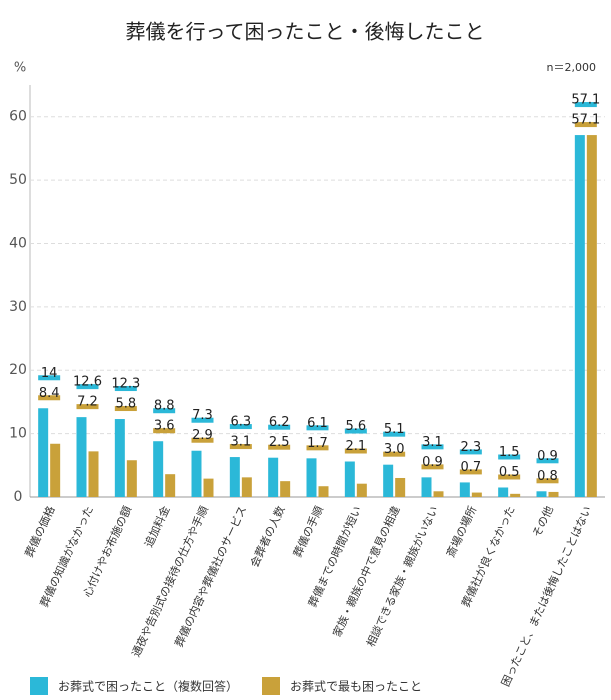 Image resolution: width=611 pixels, height=700 pixels. What do you see at coordinates (18, 434) in the screenshot?
I see `y-tick-label: 10` at bounding box center [18, 434].